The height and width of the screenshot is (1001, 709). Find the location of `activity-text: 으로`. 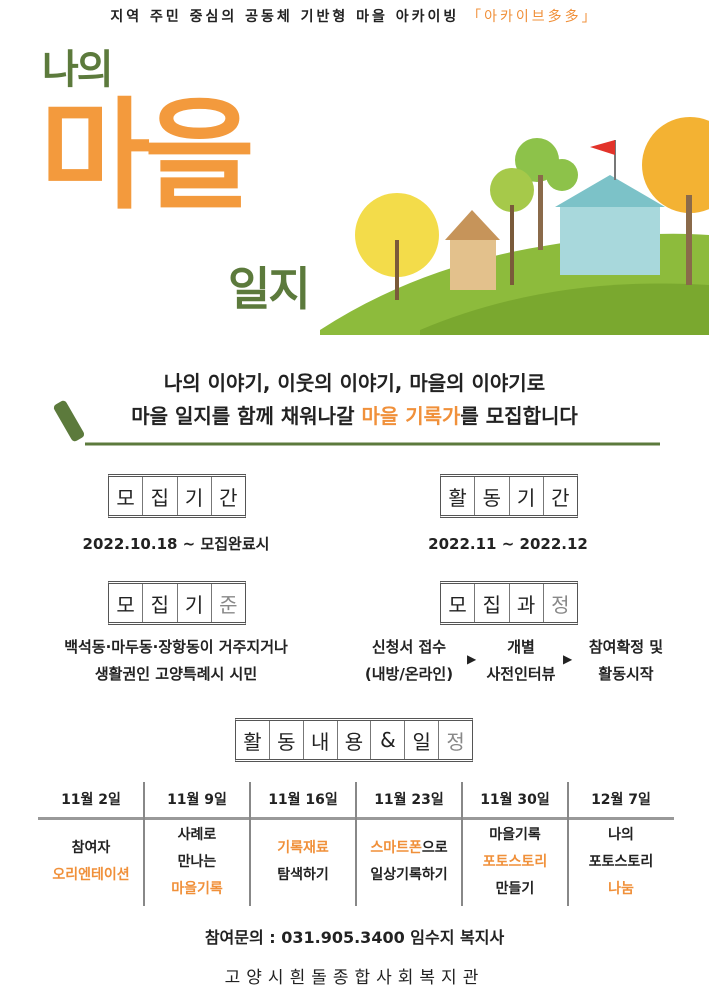

activity-text: 으로 is located at coordinates (434, 848).